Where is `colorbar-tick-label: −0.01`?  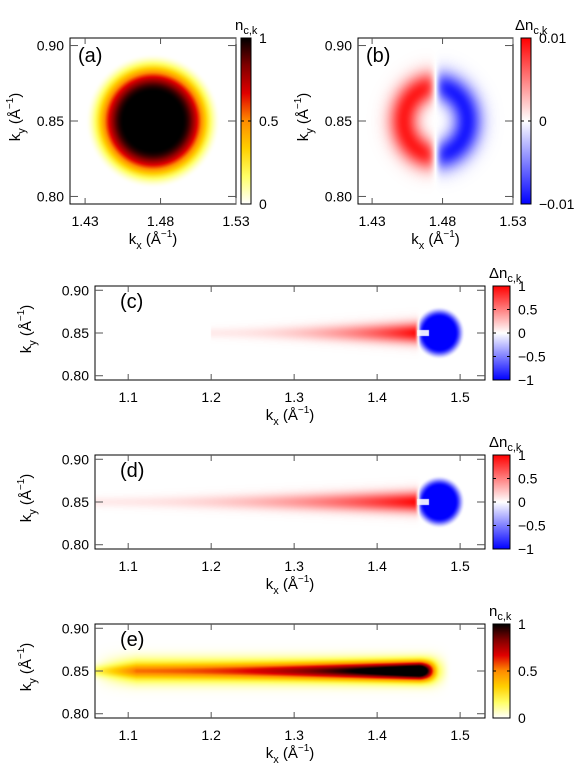 colorbar-tick-label: −0.01 is located at coordinates (557, 204).